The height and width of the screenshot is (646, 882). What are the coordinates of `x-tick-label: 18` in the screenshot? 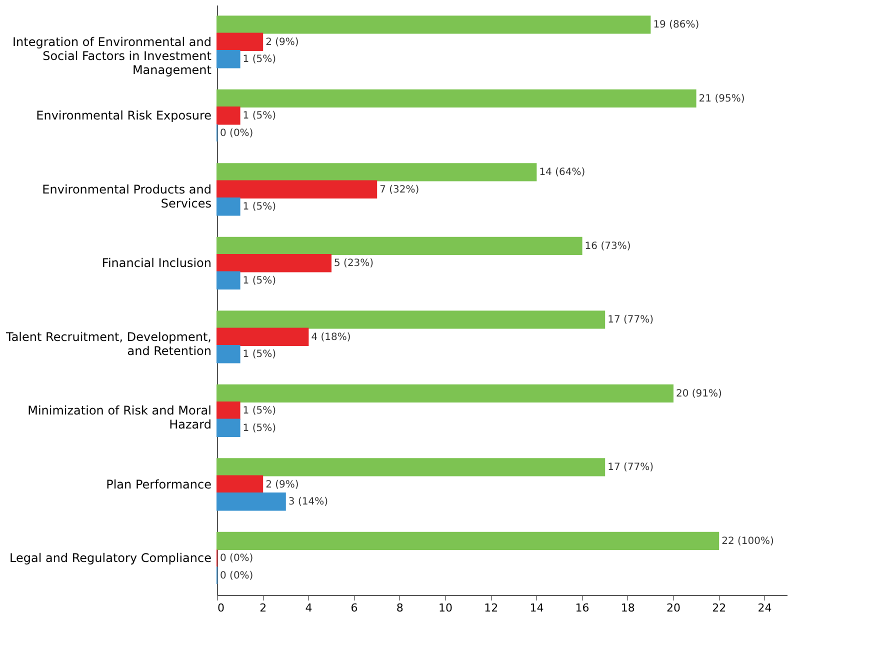 It's located at (627, 608).